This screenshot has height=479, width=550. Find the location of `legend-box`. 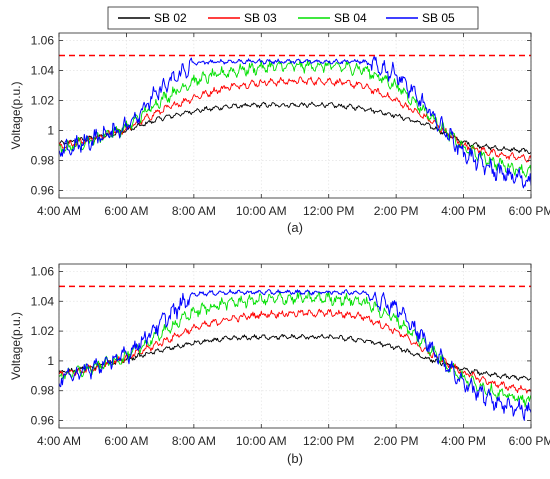

legend-box is located at coordinates (293, 18).